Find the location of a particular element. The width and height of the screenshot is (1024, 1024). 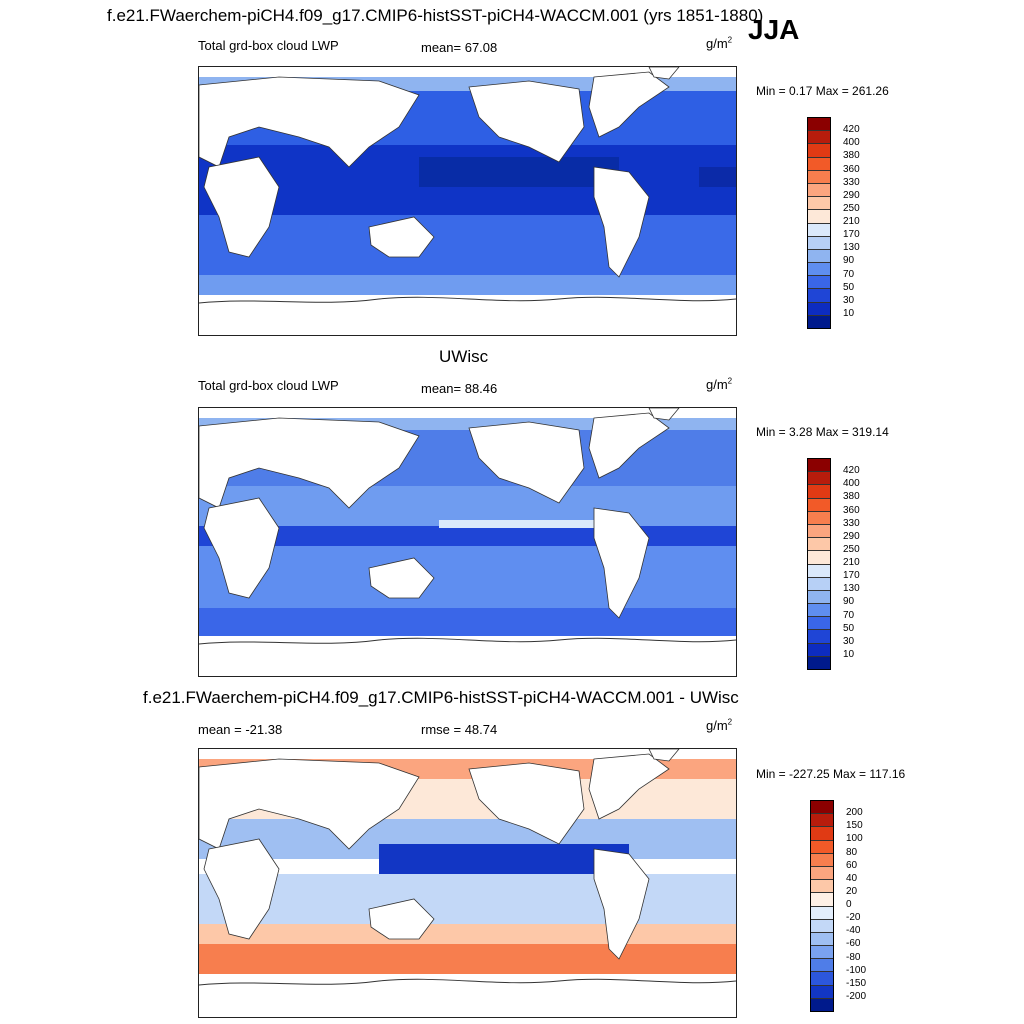

panel3-colorbar is located at coordinates (822, 906).